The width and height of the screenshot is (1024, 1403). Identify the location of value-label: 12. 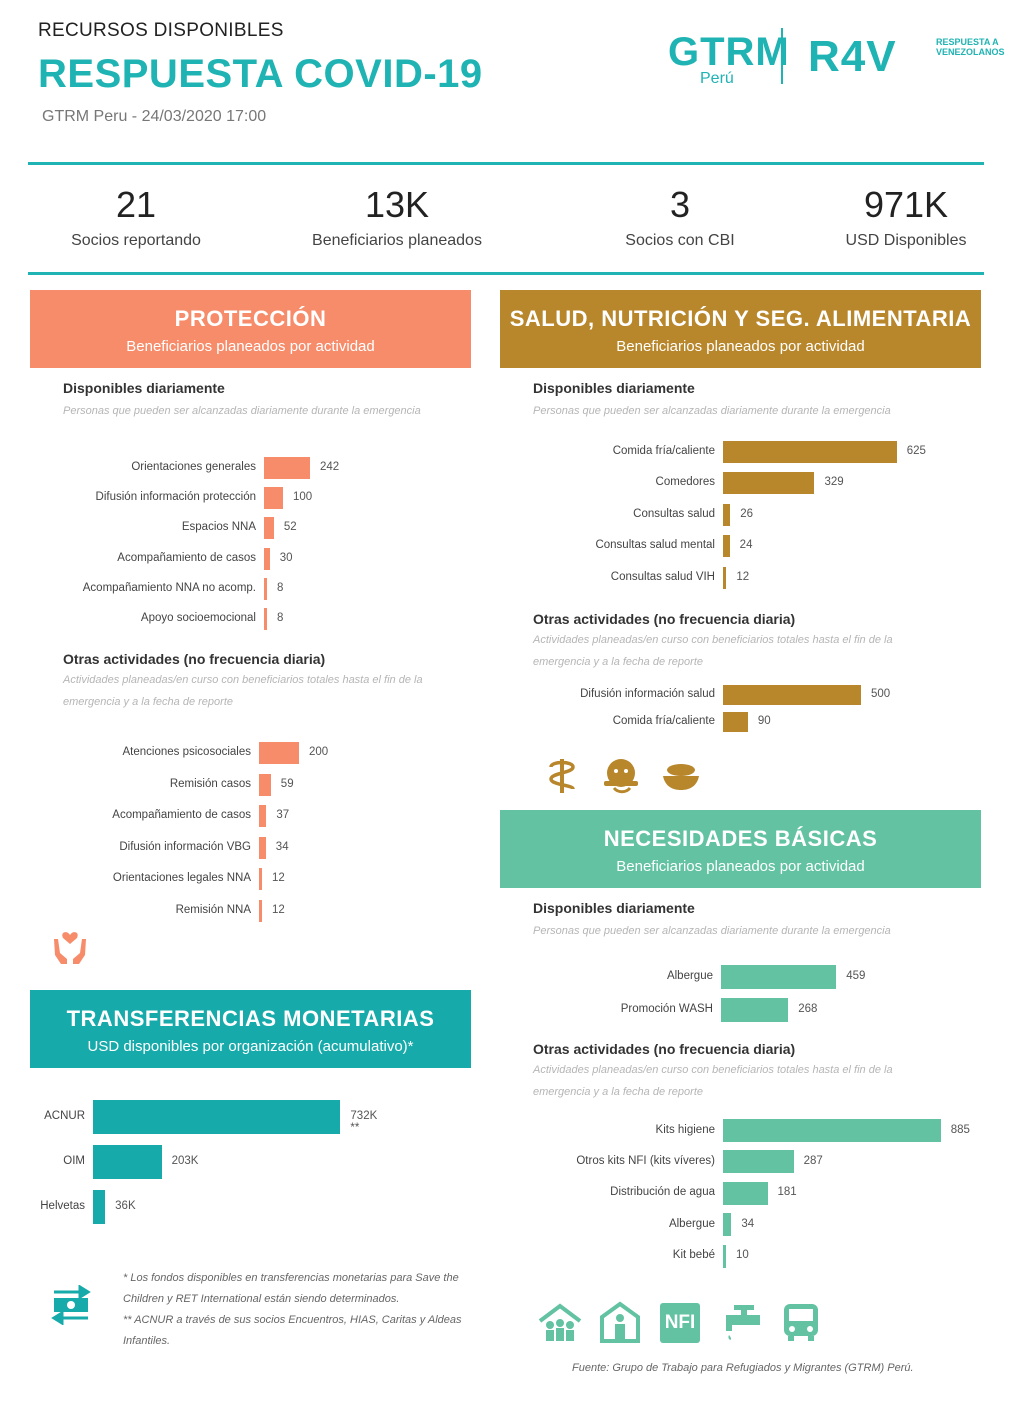
(743, 576).